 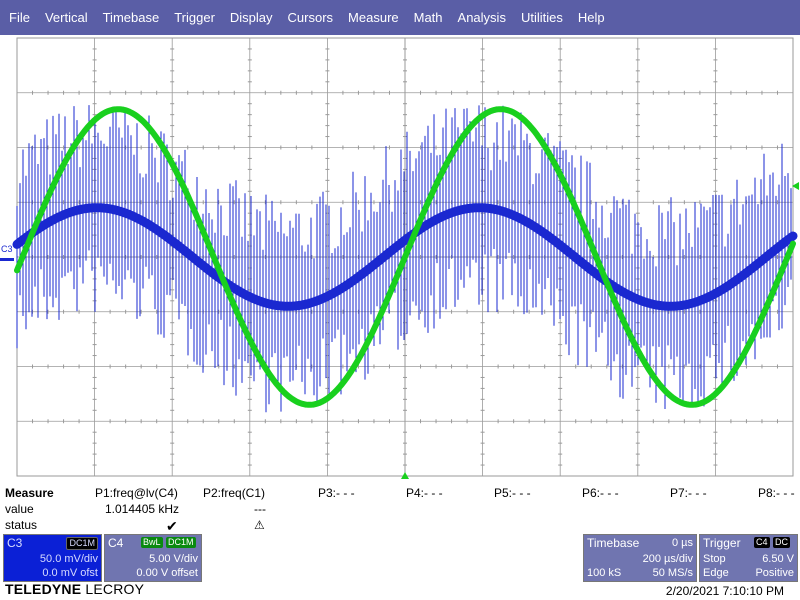 I want to click on c3-vdiv: 50.0 mV/div, so click(x=68, y=559).